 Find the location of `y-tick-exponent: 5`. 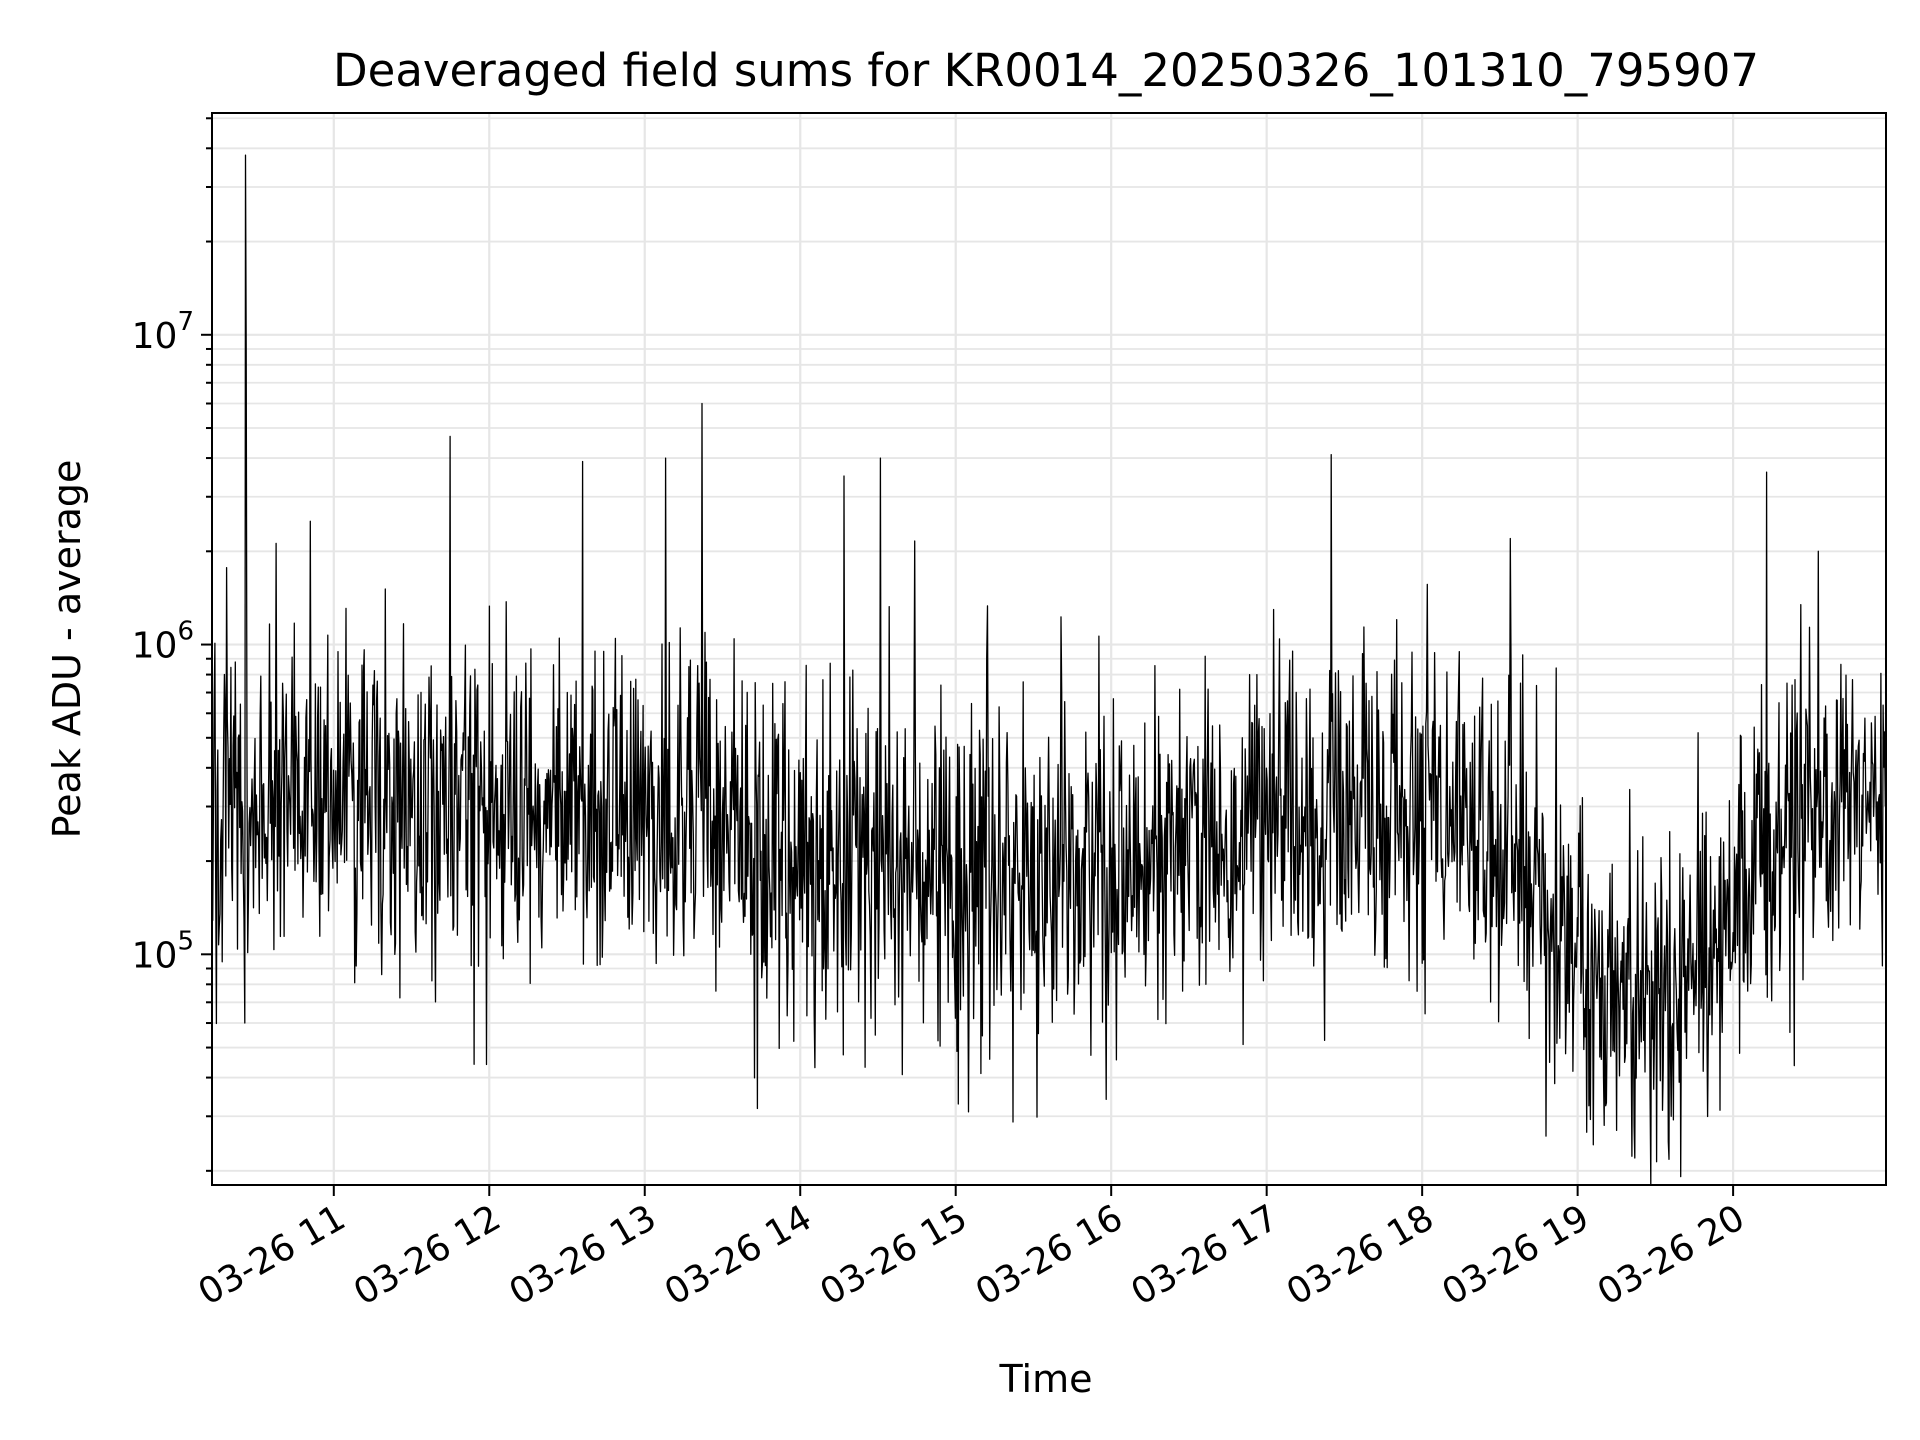

y-tick-exponent: 5 is located at coordinates (185, 941).